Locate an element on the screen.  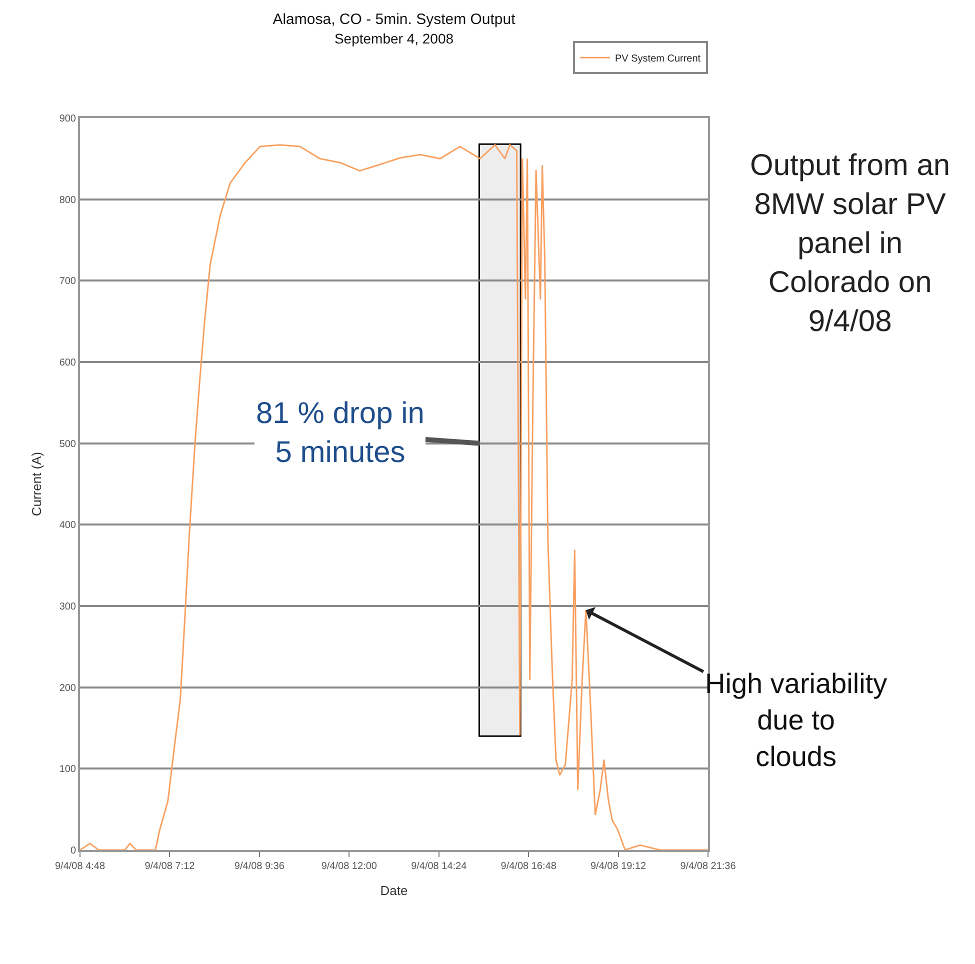
y-tick-label: 300 is located at coordinates (67, 607).